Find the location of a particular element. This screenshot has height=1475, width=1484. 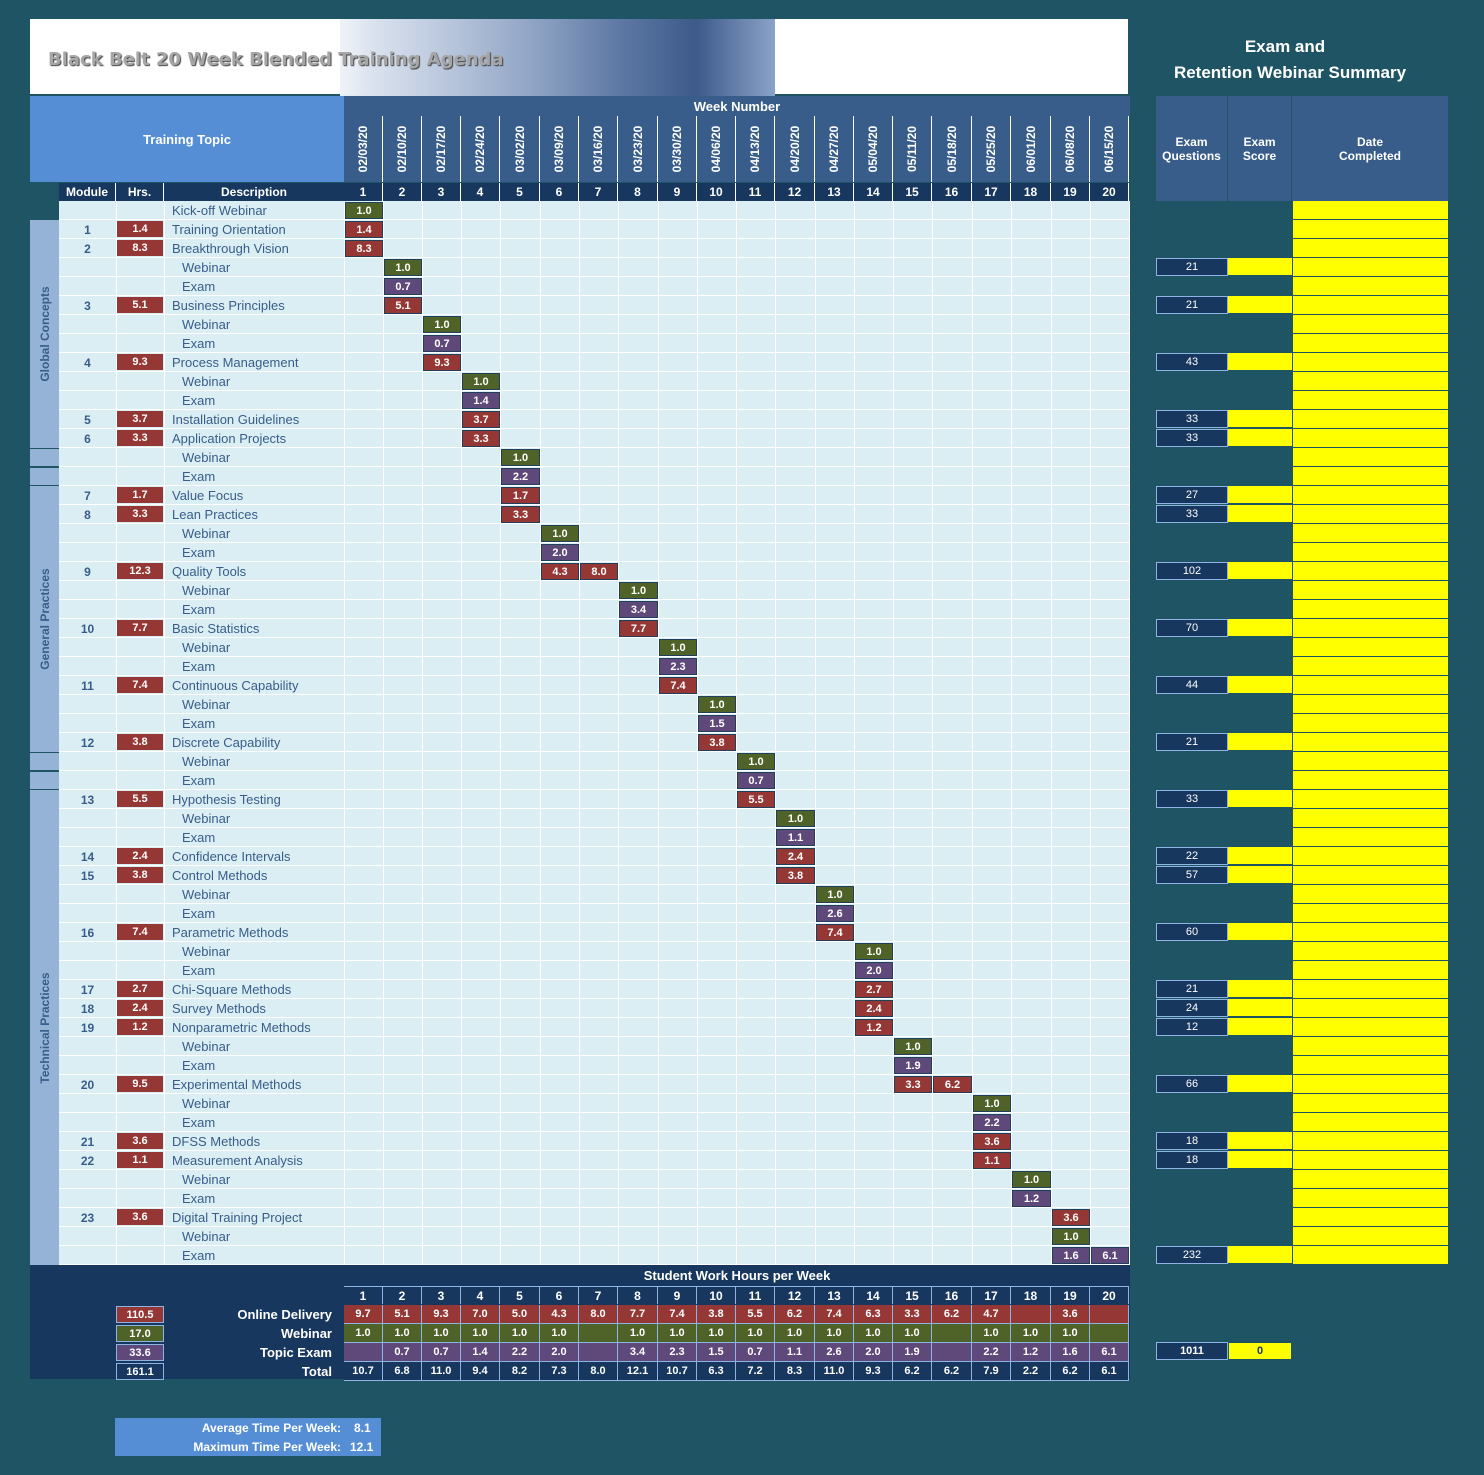

topic-description: Application Projects is located at coordinates (229, 438).